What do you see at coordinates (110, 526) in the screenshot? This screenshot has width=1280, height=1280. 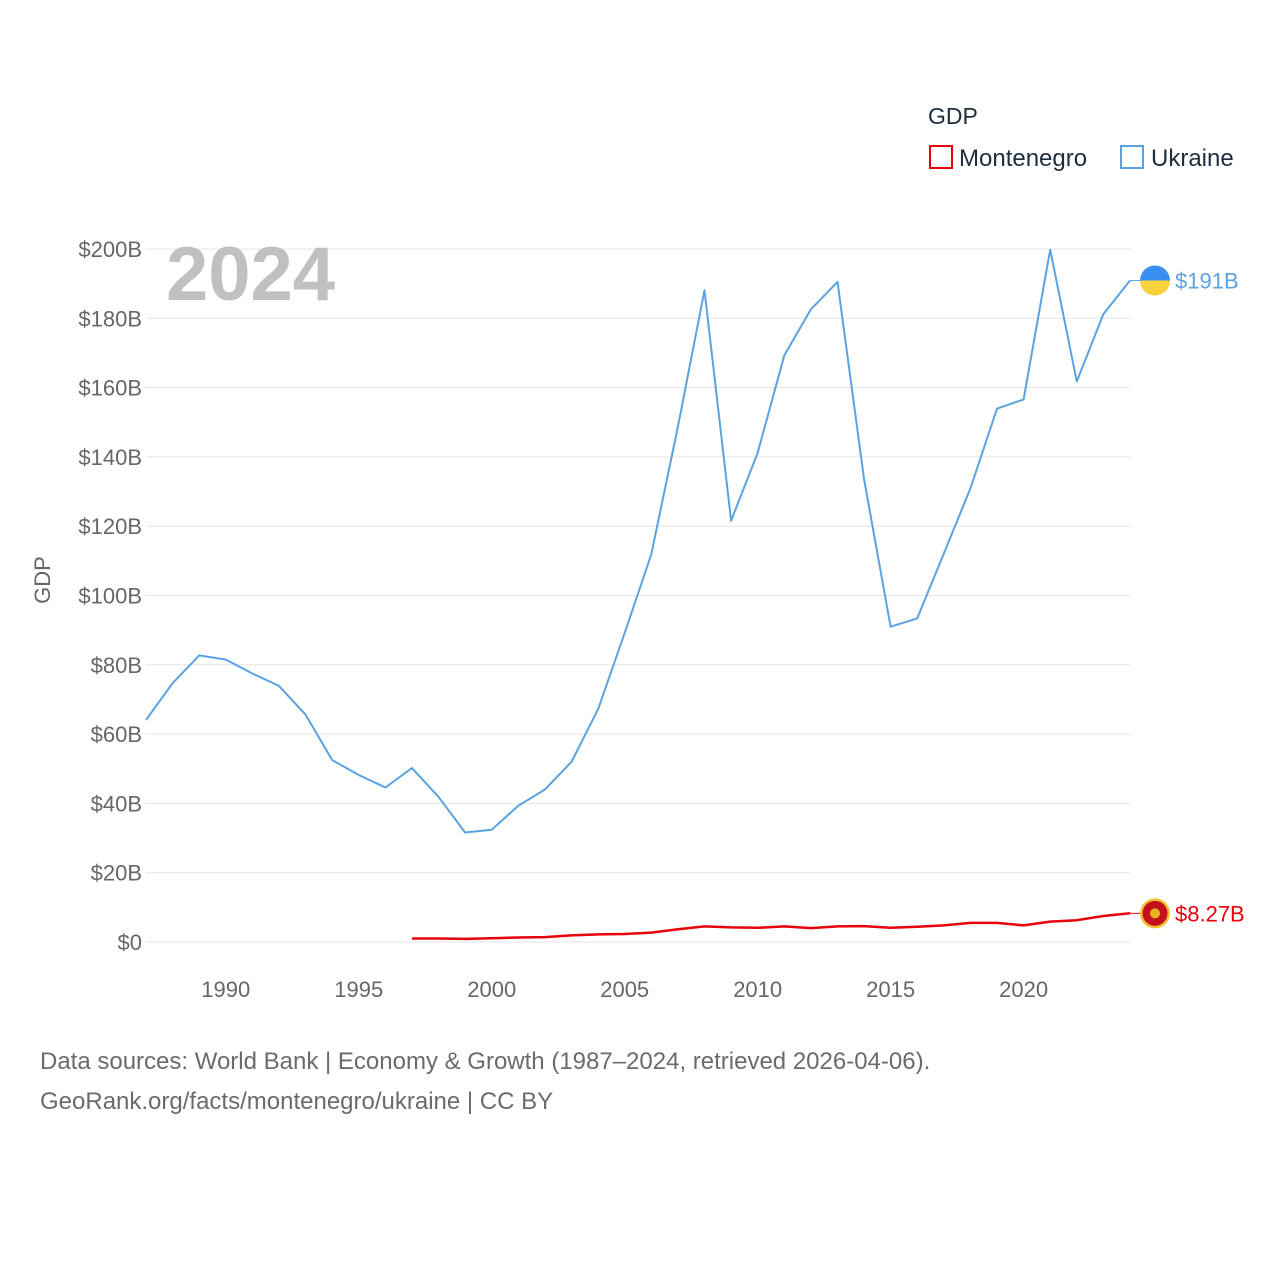 I see `y-tick-label: $120B` at bounding box center [110, 526].